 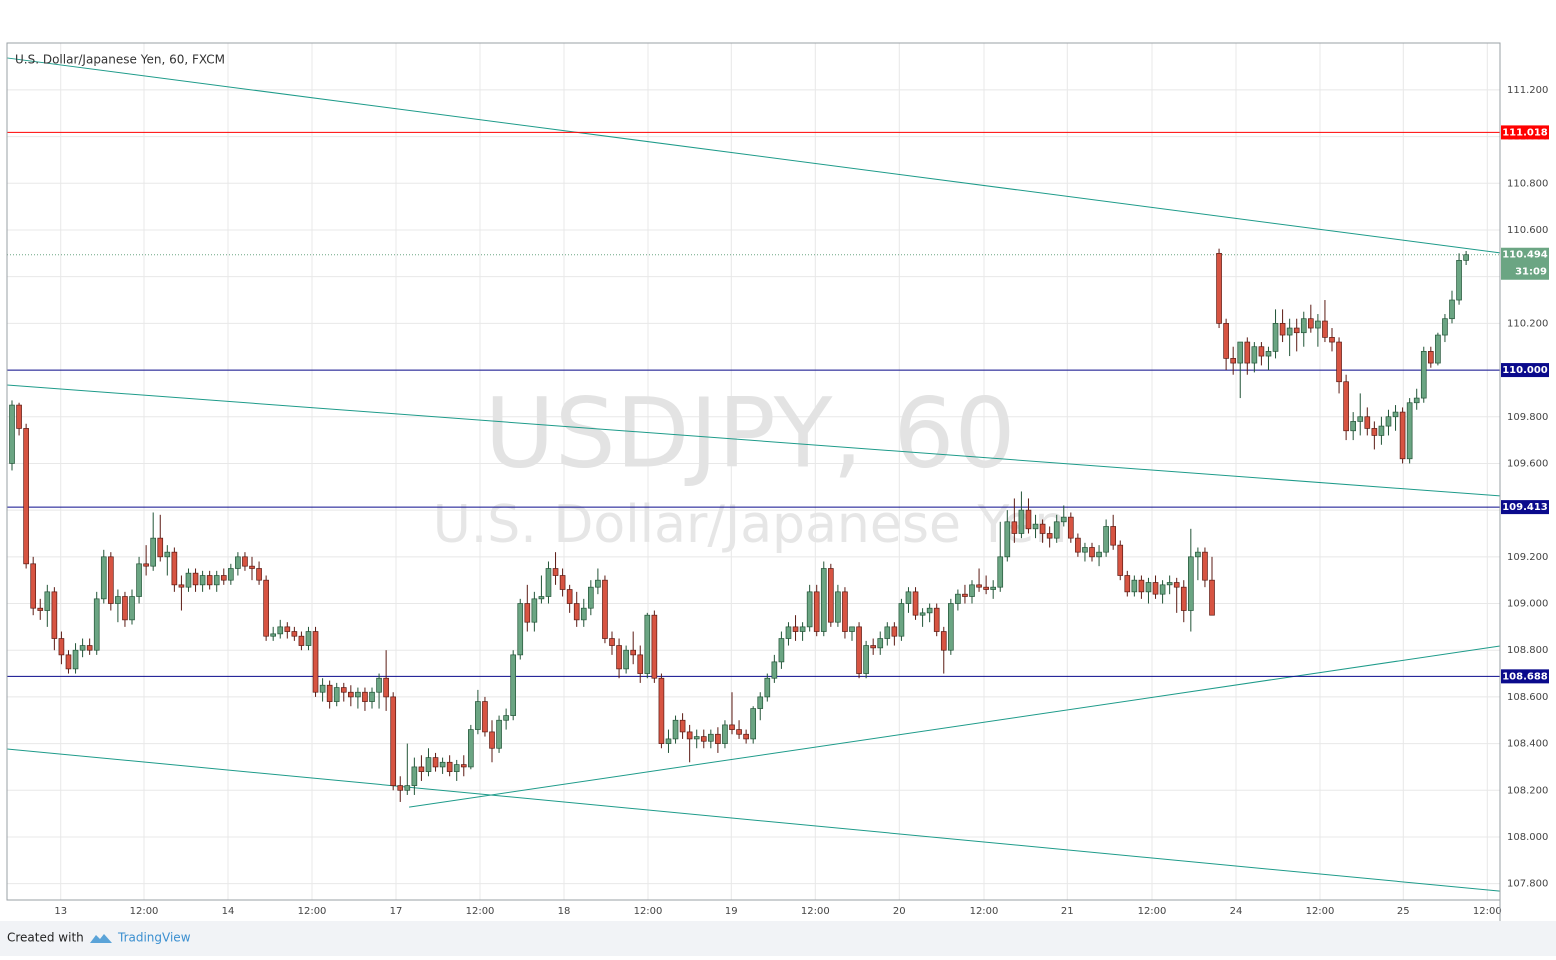 What do you see at coordinates (731, 911) in the screenshot?
I see `x-tick-label: 19` at bounding box center [731, 911].